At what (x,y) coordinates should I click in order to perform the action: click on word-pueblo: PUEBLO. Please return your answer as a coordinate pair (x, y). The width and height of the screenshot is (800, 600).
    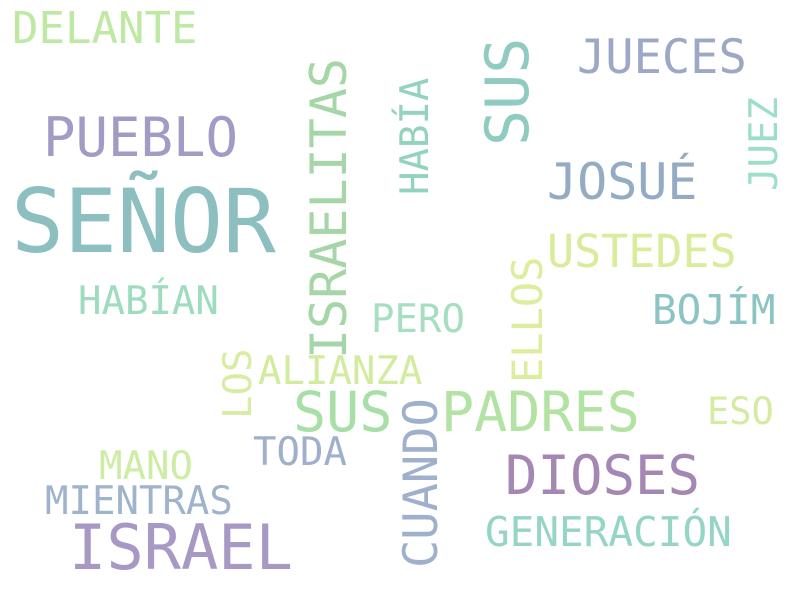
    Looking at the image, I should click on (141, 137).